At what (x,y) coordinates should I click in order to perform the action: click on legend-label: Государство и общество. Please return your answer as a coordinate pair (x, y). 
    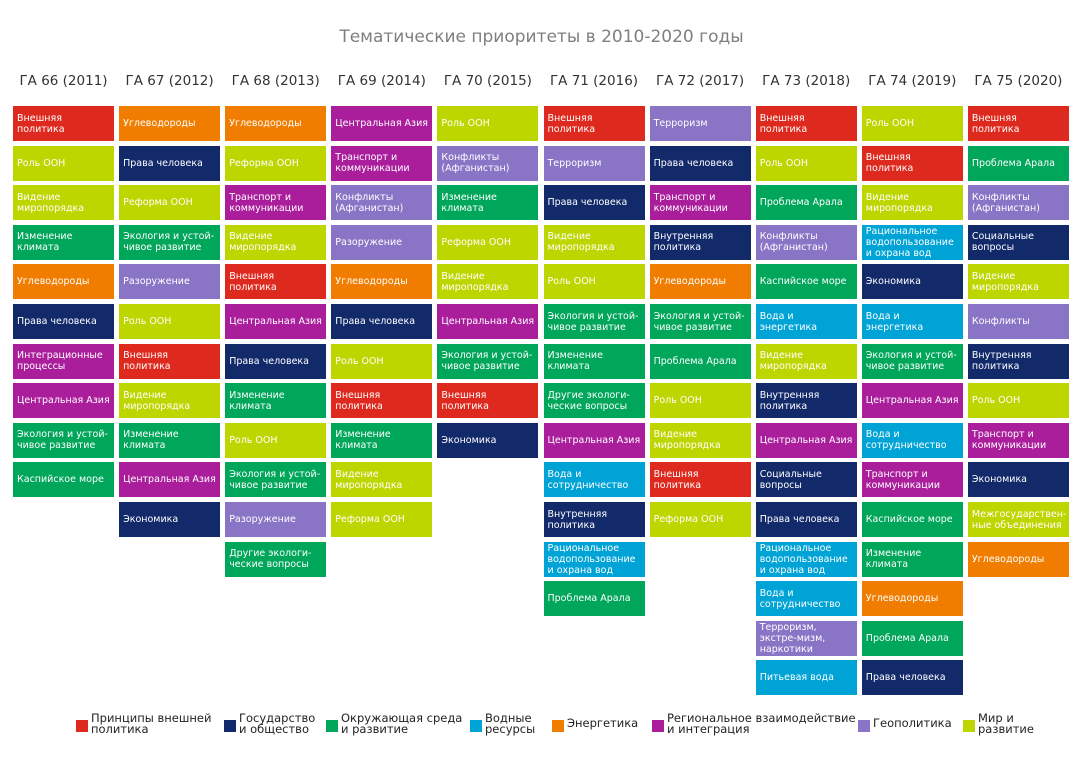
    Looking at the image, I should click on (277, 723).